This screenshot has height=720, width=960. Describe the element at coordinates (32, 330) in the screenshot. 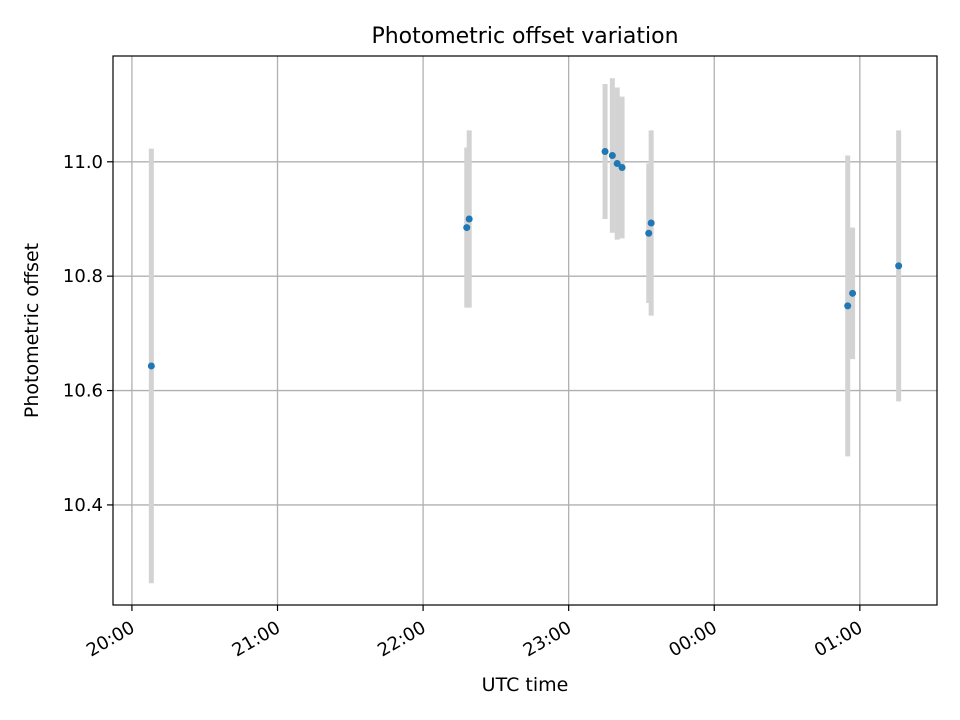

I see `y-axis-label: Photometric offset` at that location.